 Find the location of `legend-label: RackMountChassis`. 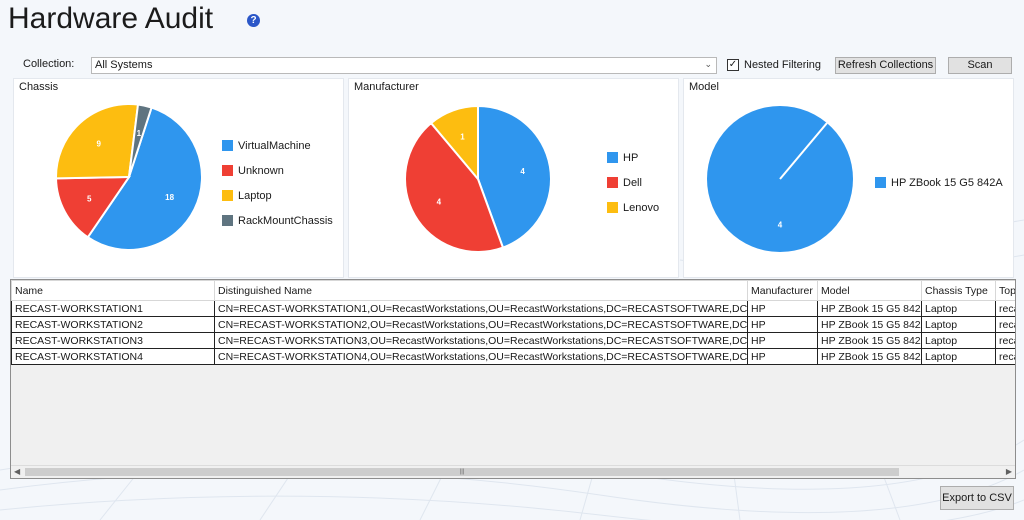

legend-label: RackMountChassis is located at coordinates (285, 220).